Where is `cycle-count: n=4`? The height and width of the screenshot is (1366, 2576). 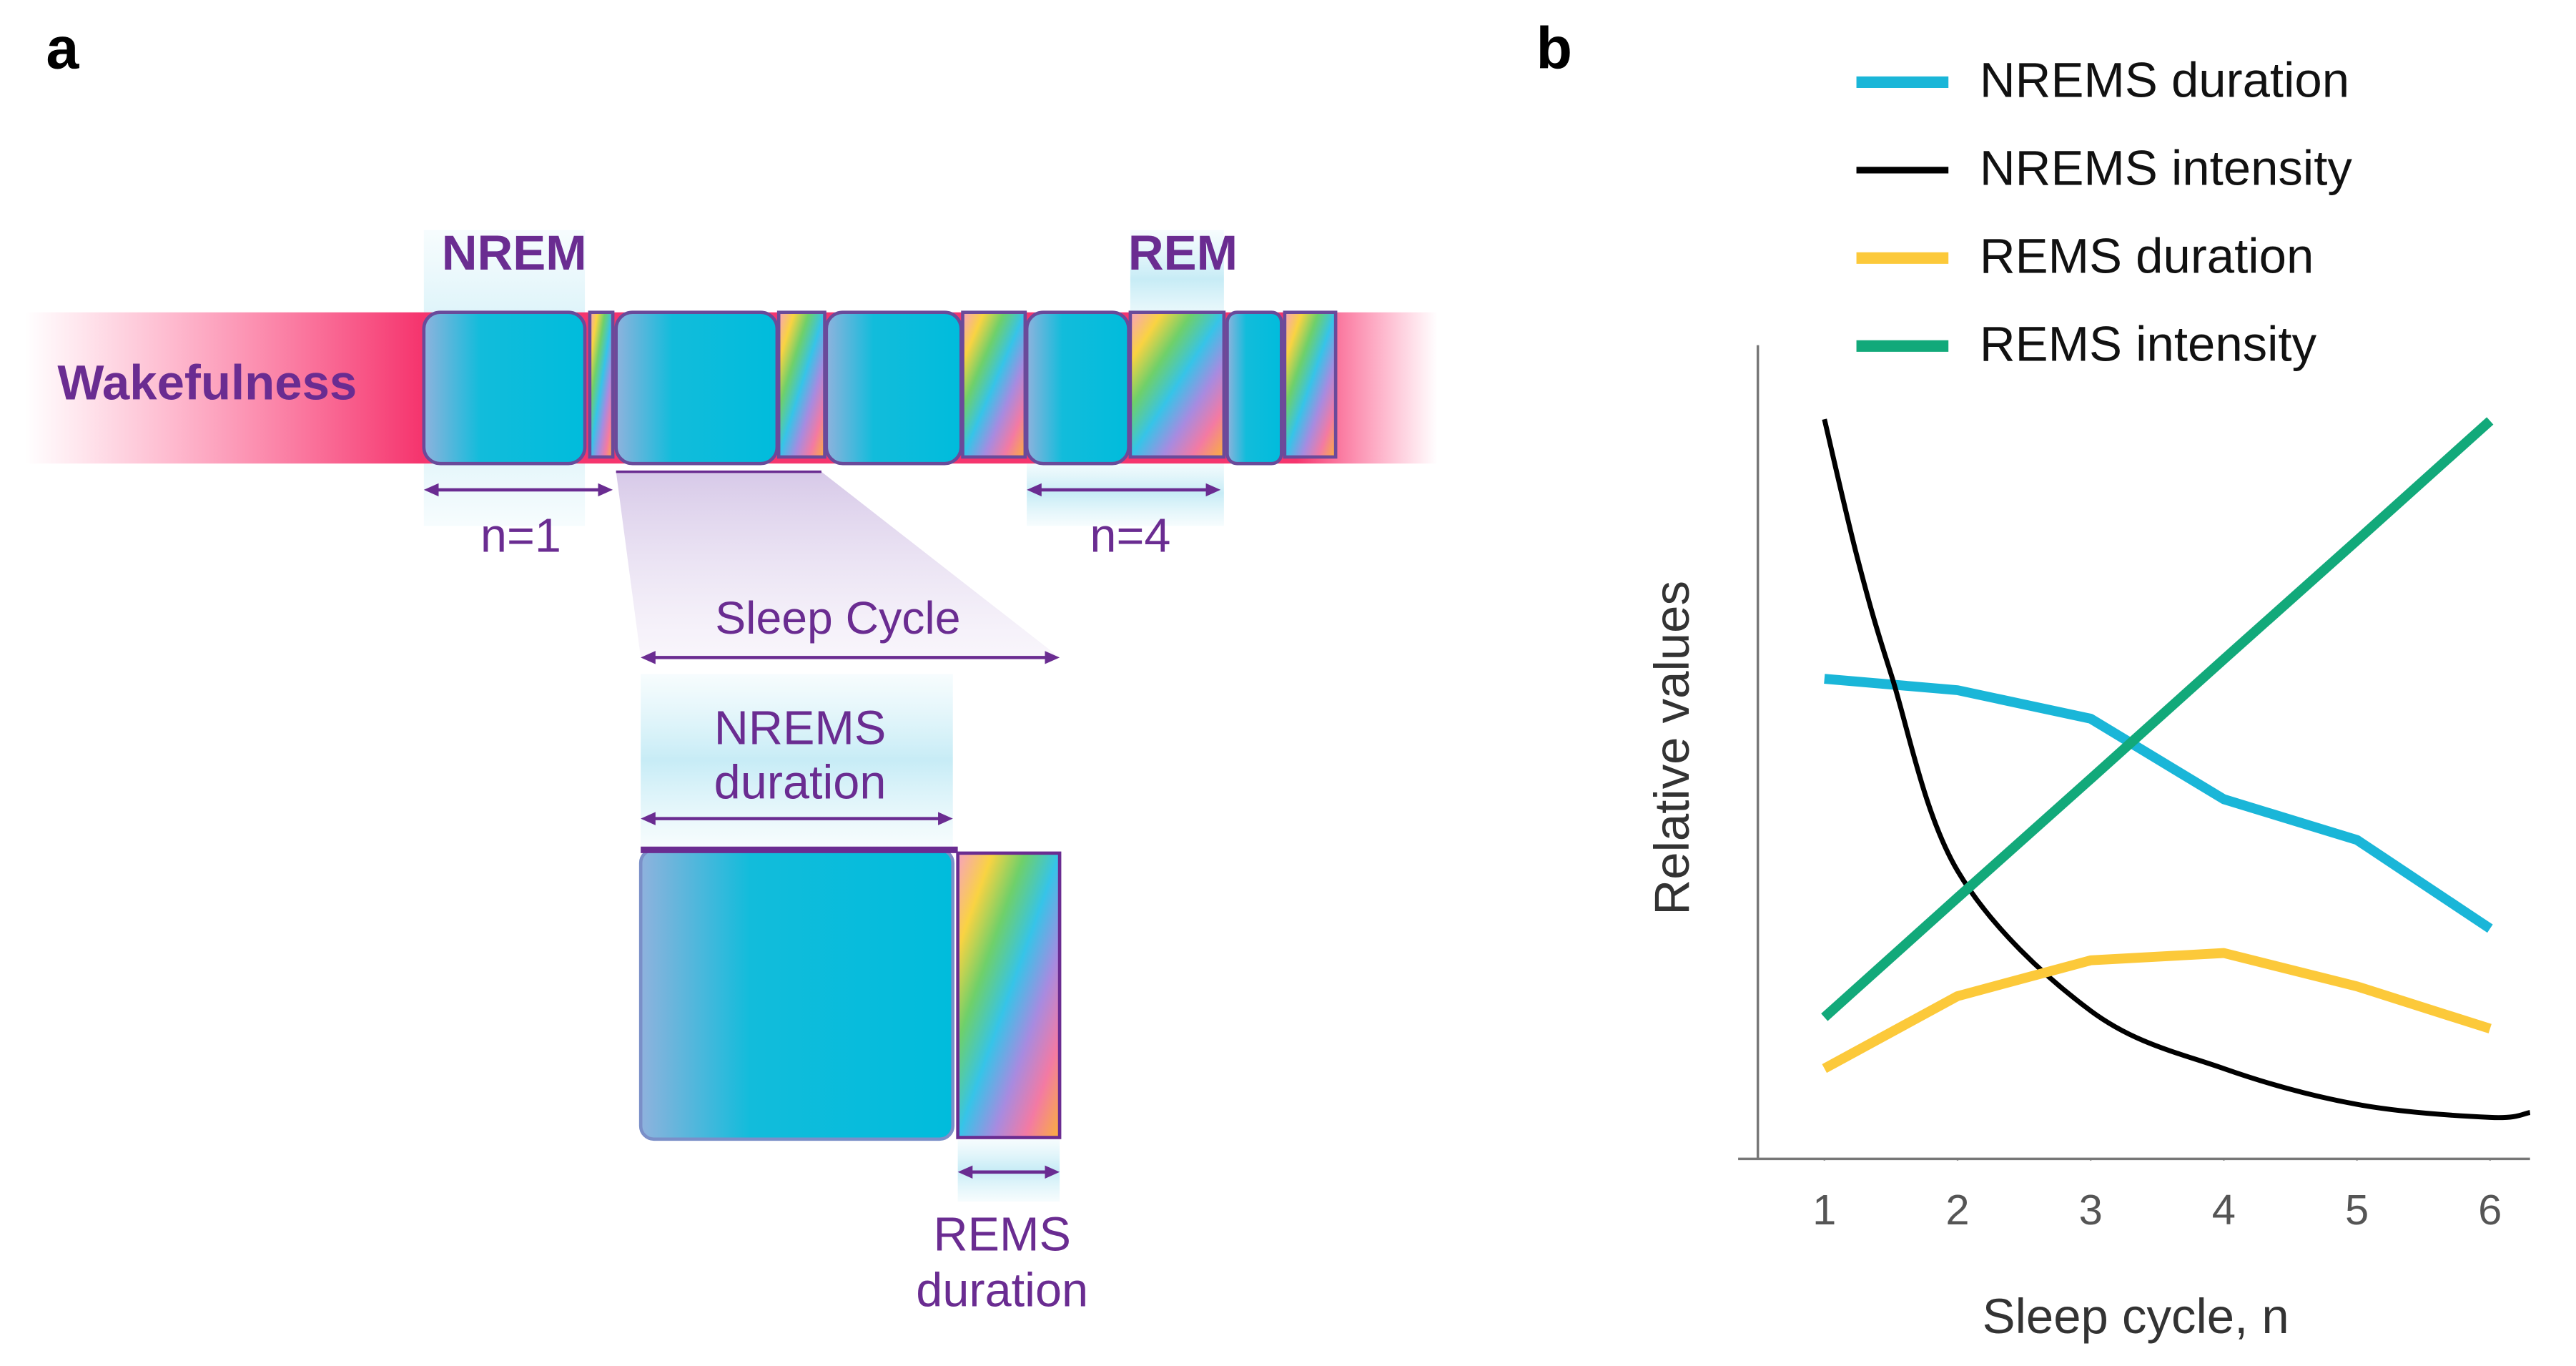 cycle-count: n=4 is located at coordinates (1130, 535).